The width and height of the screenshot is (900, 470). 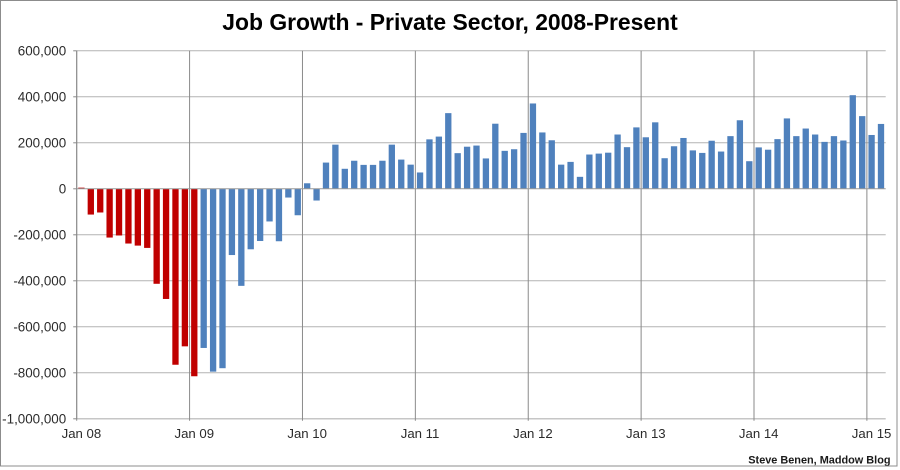 What do you see at coordinates (551, 164) in the screenshot?
I see `bar-Mar-2012` at bounding box center [551, 164].